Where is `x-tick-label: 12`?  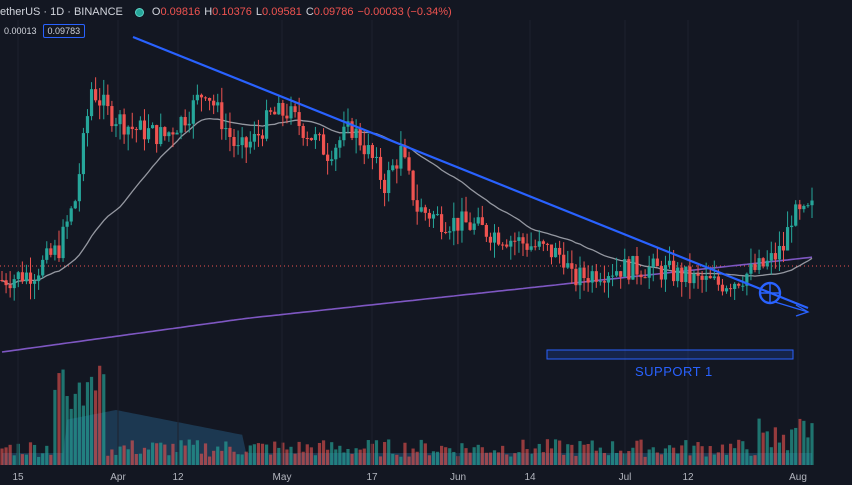
x-tick-label: 12 is located at coordinates (178, 477).